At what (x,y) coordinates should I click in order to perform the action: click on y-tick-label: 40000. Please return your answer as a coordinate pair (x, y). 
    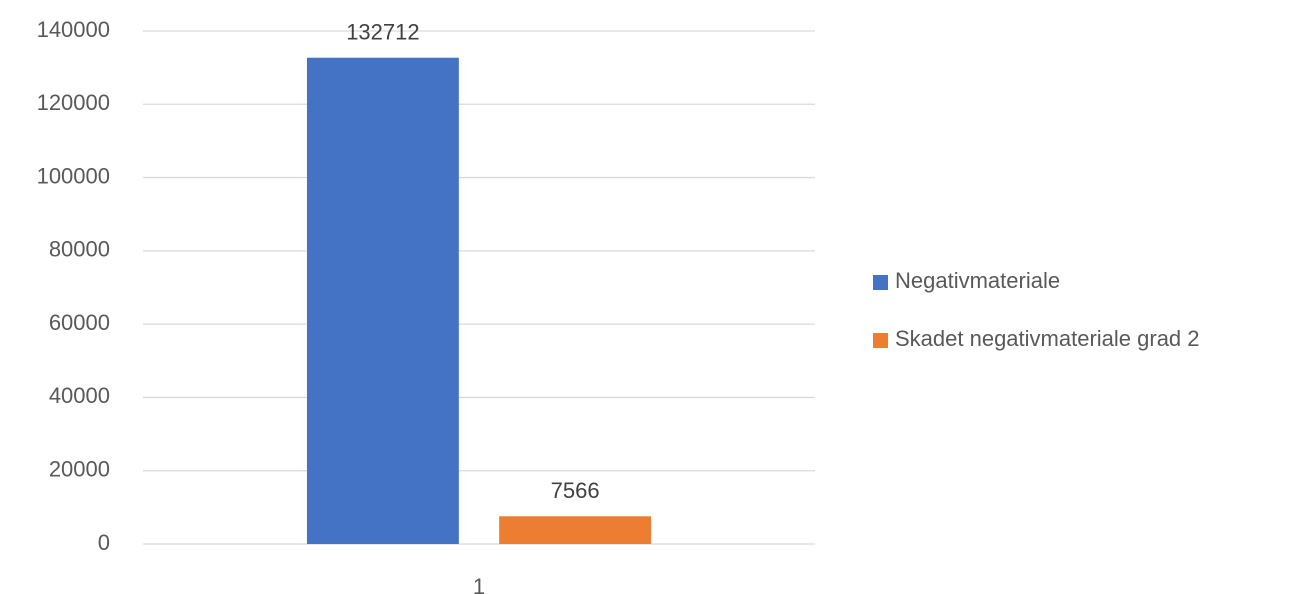
    Looking at the image, I should click on (79, 395).